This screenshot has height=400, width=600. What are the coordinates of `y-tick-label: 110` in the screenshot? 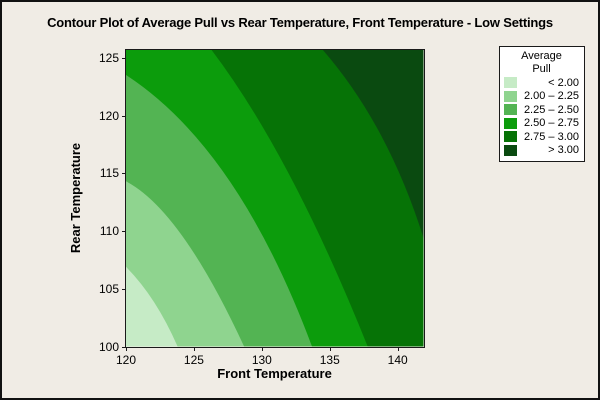 It's located at (109, 231).